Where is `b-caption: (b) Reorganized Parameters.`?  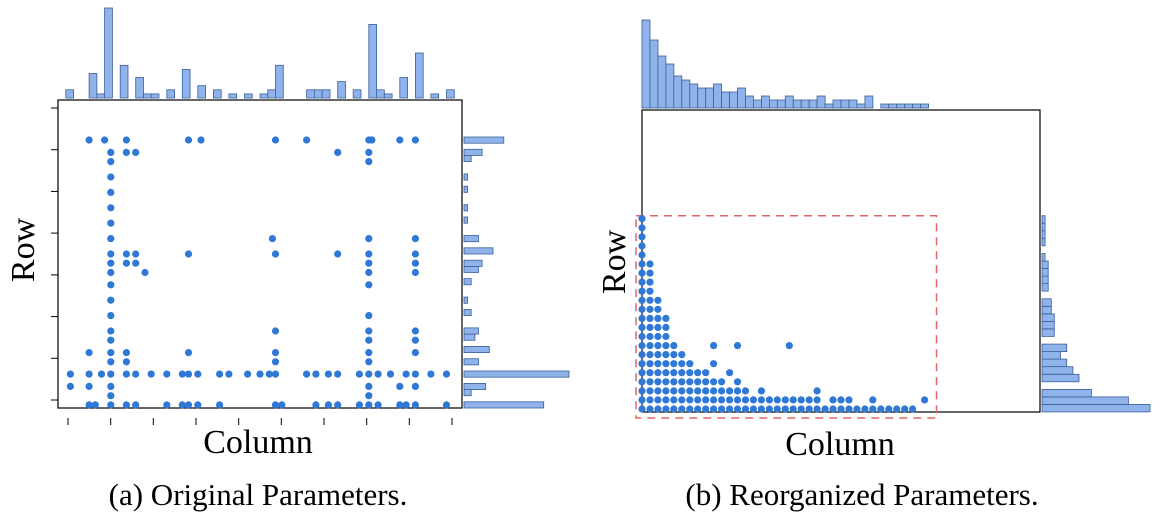
b-caption: (b) Reorganized Parameters. is located at coordinates (861, 494).